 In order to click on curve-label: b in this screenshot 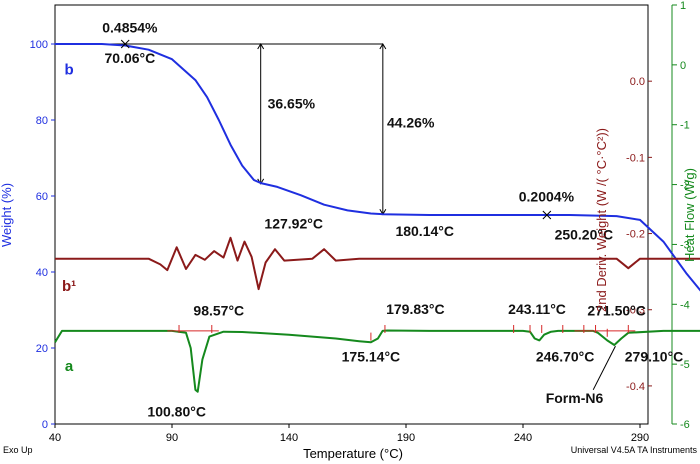, I will do `click(68, 69)`.